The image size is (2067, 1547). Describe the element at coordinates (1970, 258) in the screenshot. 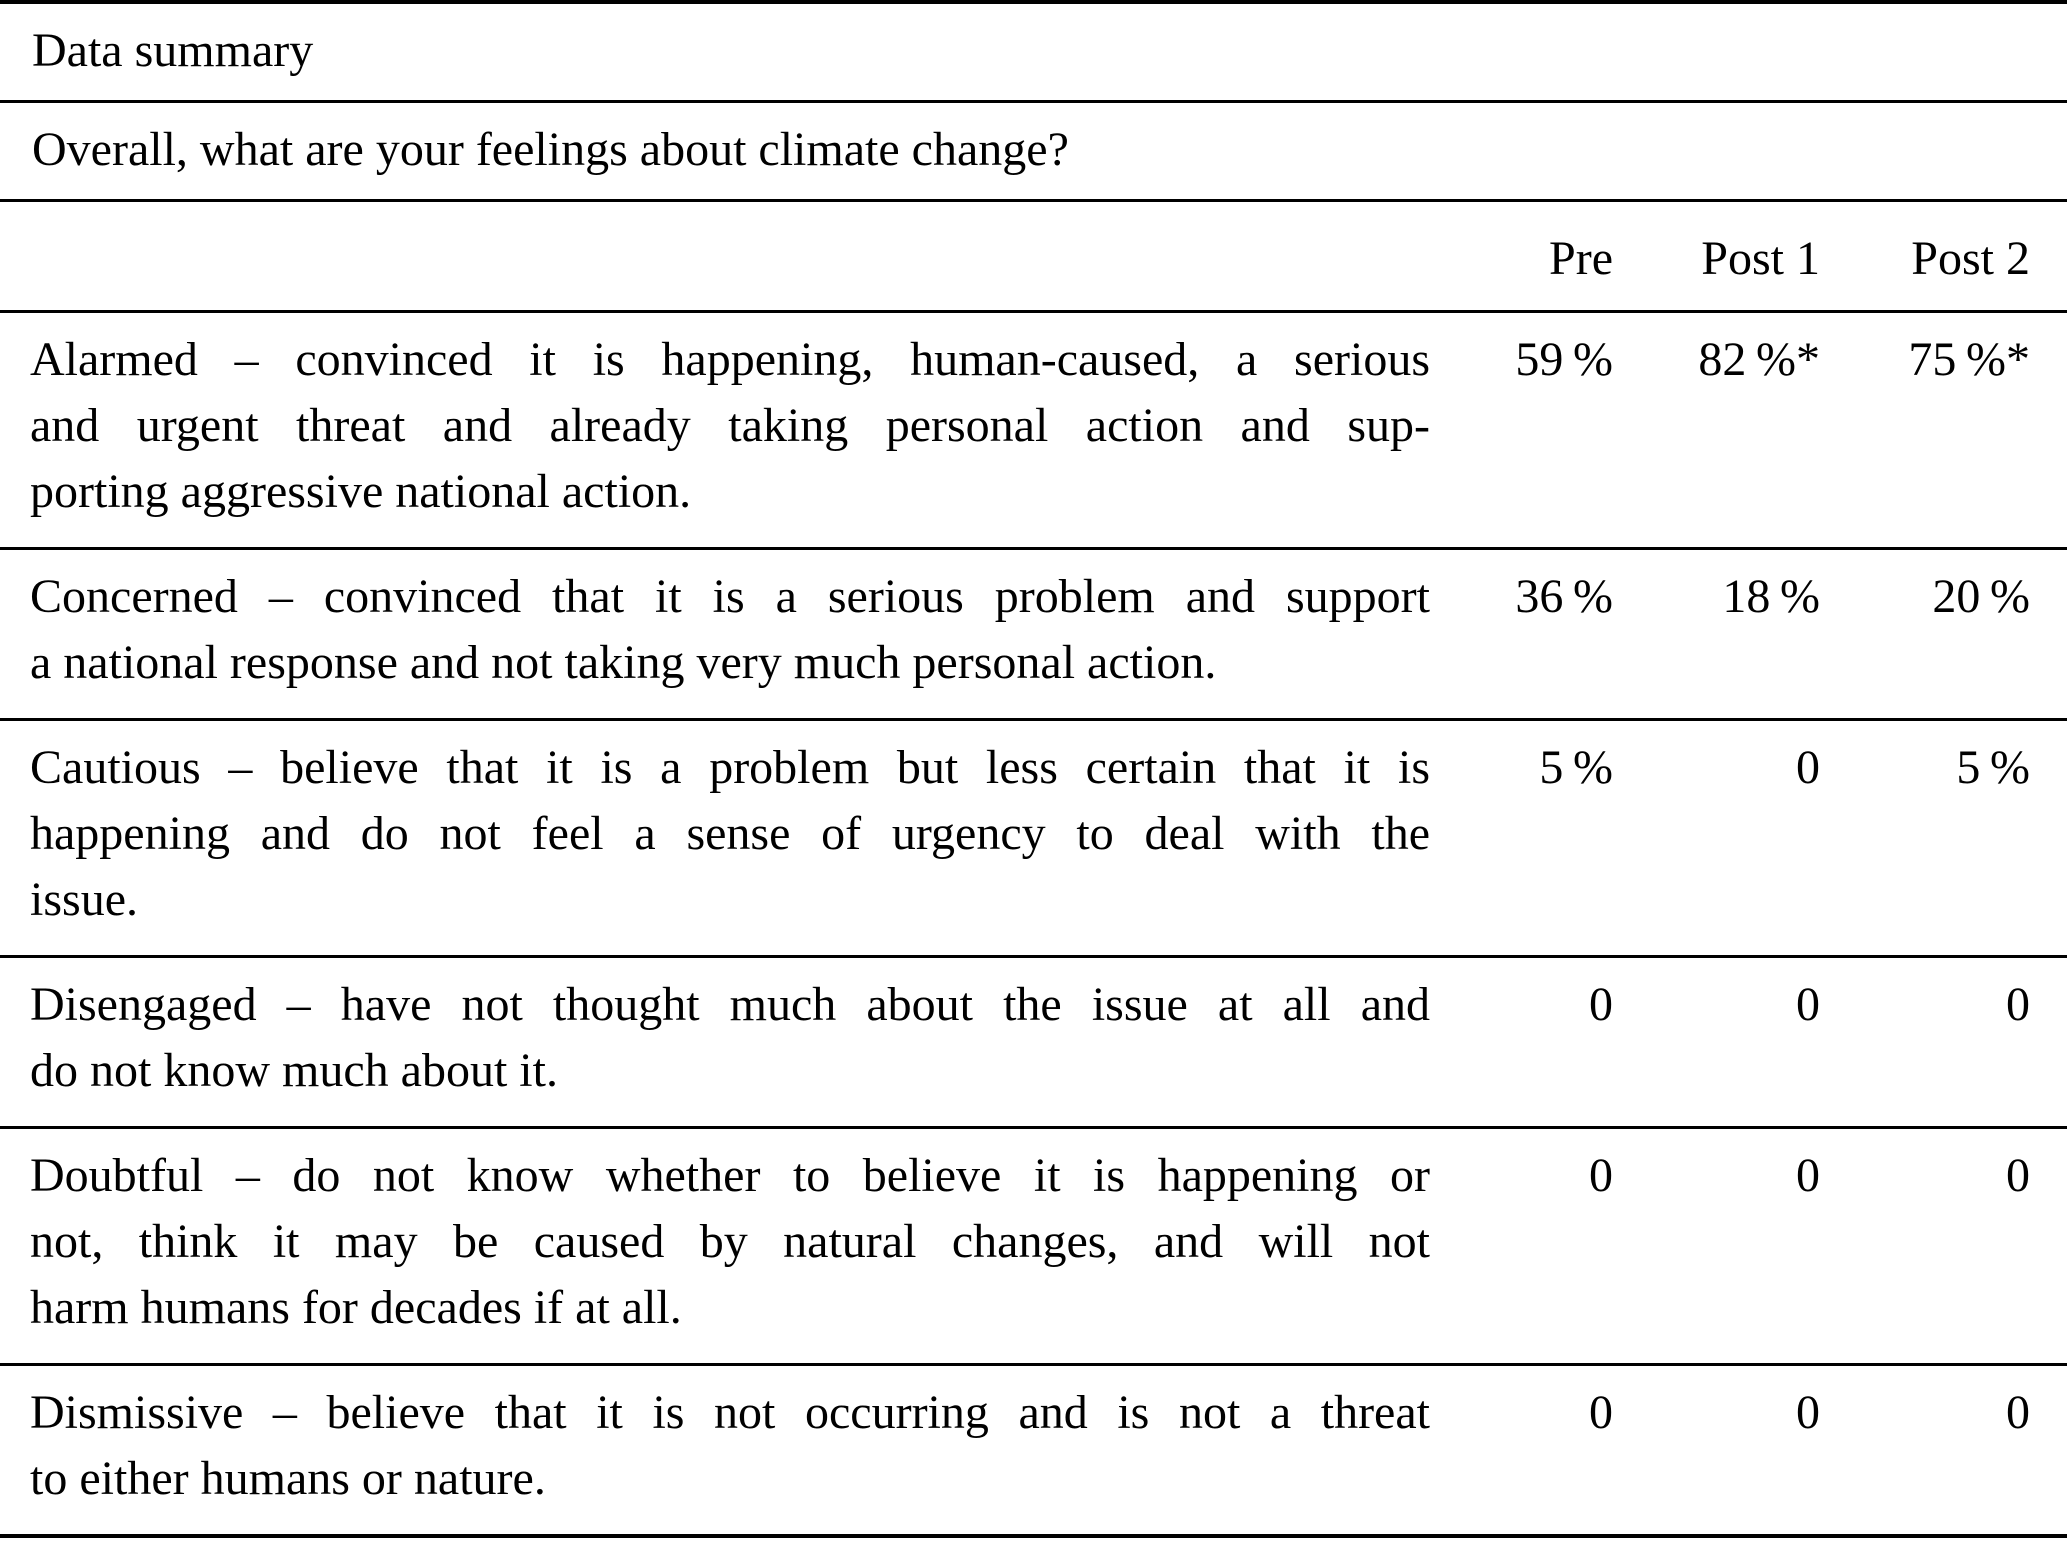

I see `column-header-post2: Post 2` at that location.